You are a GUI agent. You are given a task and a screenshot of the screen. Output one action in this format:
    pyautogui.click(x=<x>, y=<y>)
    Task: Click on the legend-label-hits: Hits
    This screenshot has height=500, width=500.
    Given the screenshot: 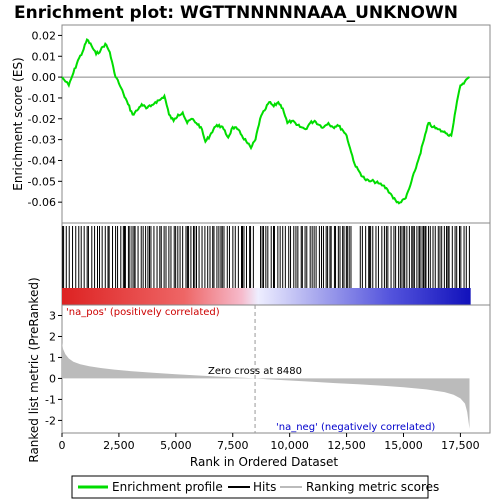 What is the action you would take?
    pyautogui.click(x=264, y=487)
    